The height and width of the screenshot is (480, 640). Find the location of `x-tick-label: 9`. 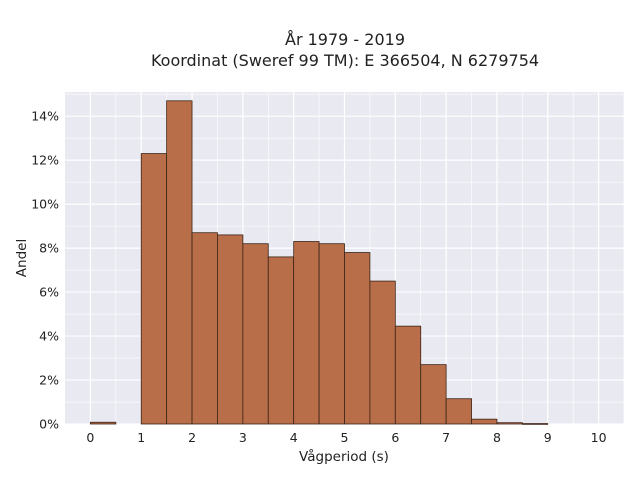

x-tick-label: 9 is located at coordinates (548, 437).